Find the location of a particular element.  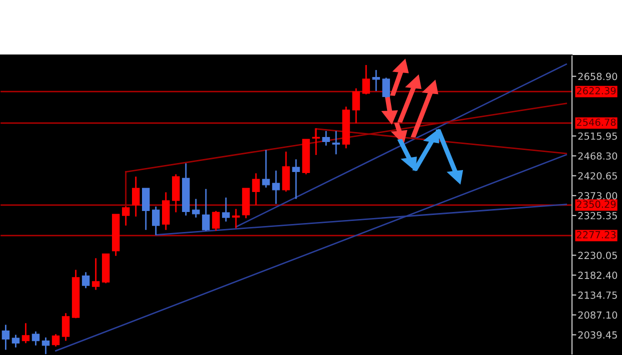

y-tick-label: 2325.35 is located at coordinates (597, 216).